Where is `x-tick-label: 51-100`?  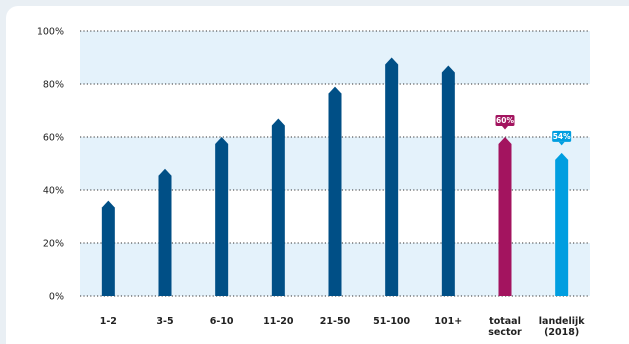 x-tick-label: 51-100 is located at coordinates (391, 321).